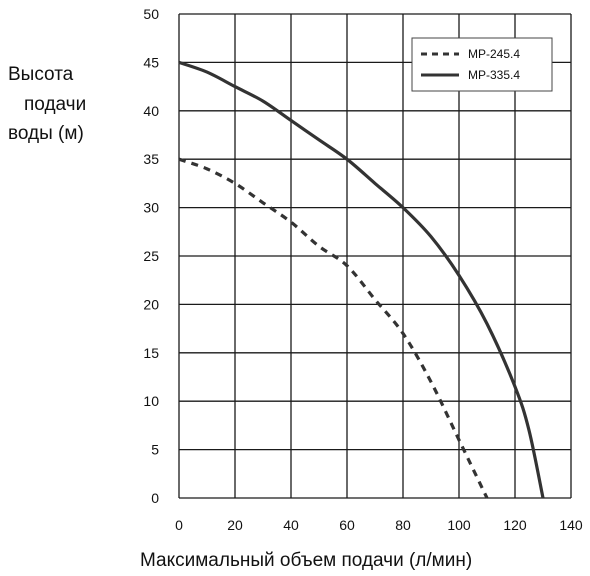 The image size is (590, 576). What do you see at coordinates (515, 525) in the screenshot?
I see `x-tick-label: 120` at bounding box center [515, 525].